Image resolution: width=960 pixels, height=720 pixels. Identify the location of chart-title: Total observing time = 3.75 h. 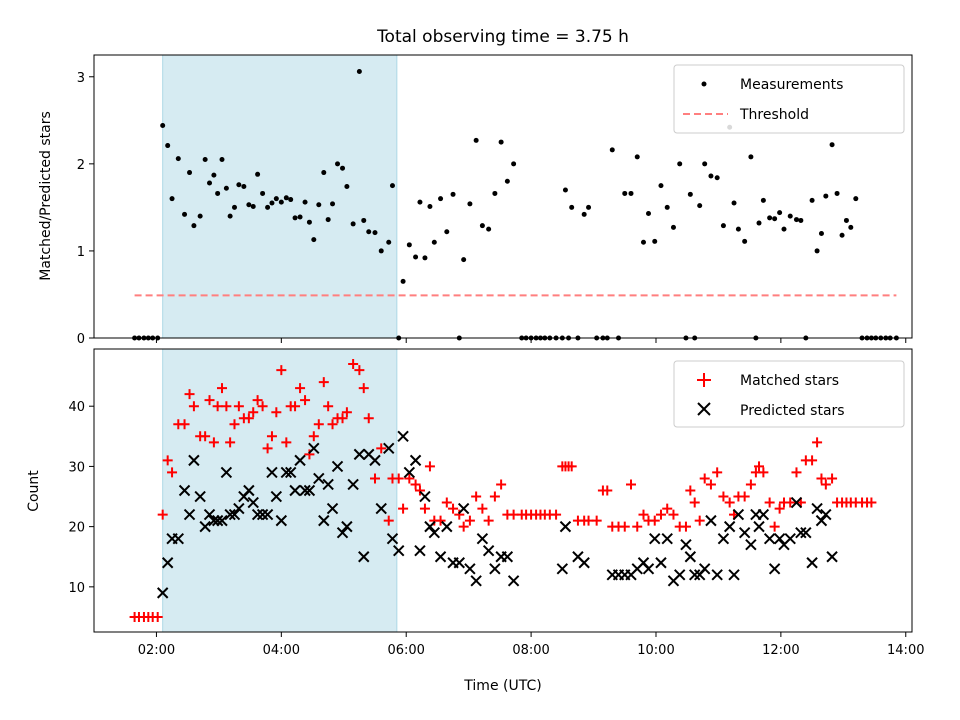
(502, 37).